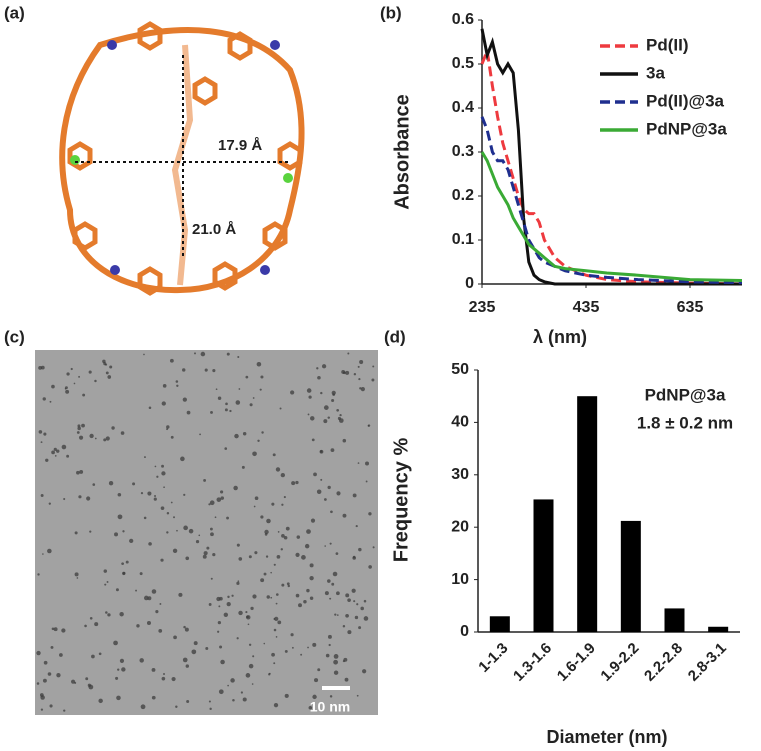 The width and height of the screenshot is (761, 751). What do you see at coordinates (560, 337) in the screenshot?
I see `x-axis-label: λ (nm)` at bounding box center [560, 337].